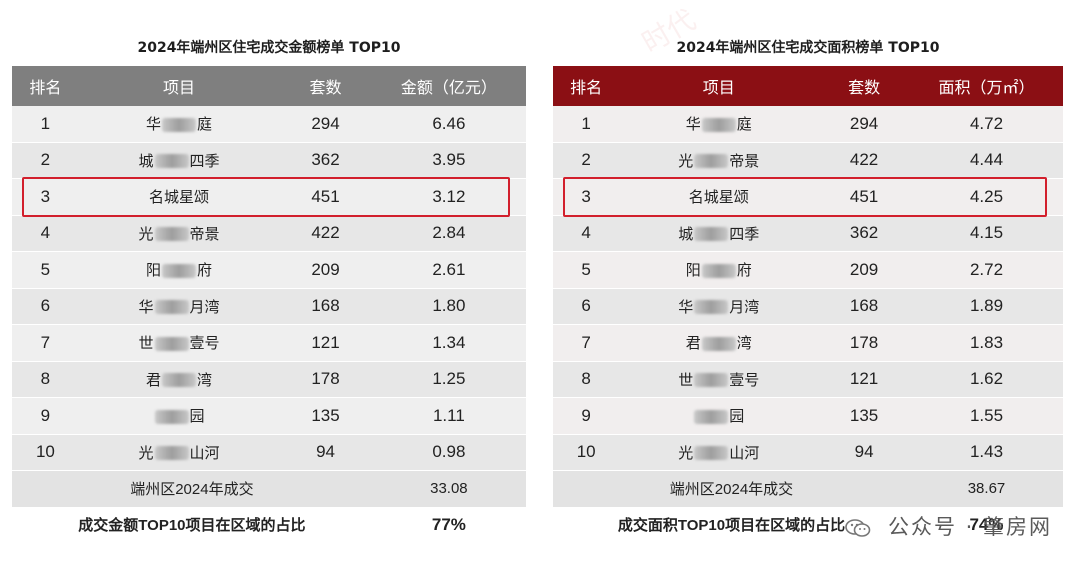 Image resolution: width=1080 pixels, height=563 pixels. Describe the element at coordinates (744, 306) in the screenshot. I see `project-name-end: 月湾` at that location.